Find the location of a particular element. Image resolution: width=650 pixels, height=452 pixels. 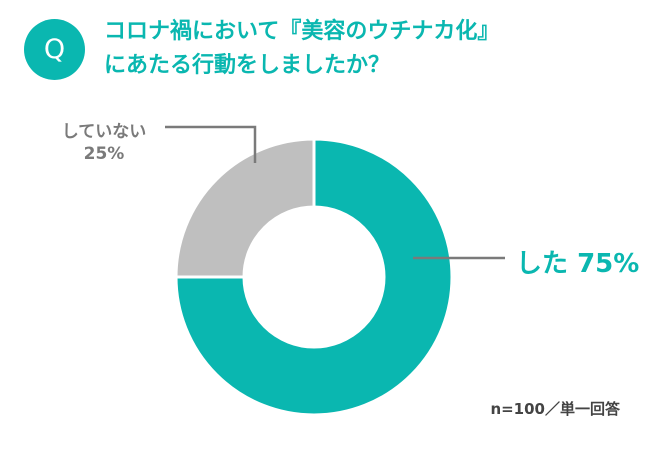

label-done-name: した is located at coordinates (542, 264).